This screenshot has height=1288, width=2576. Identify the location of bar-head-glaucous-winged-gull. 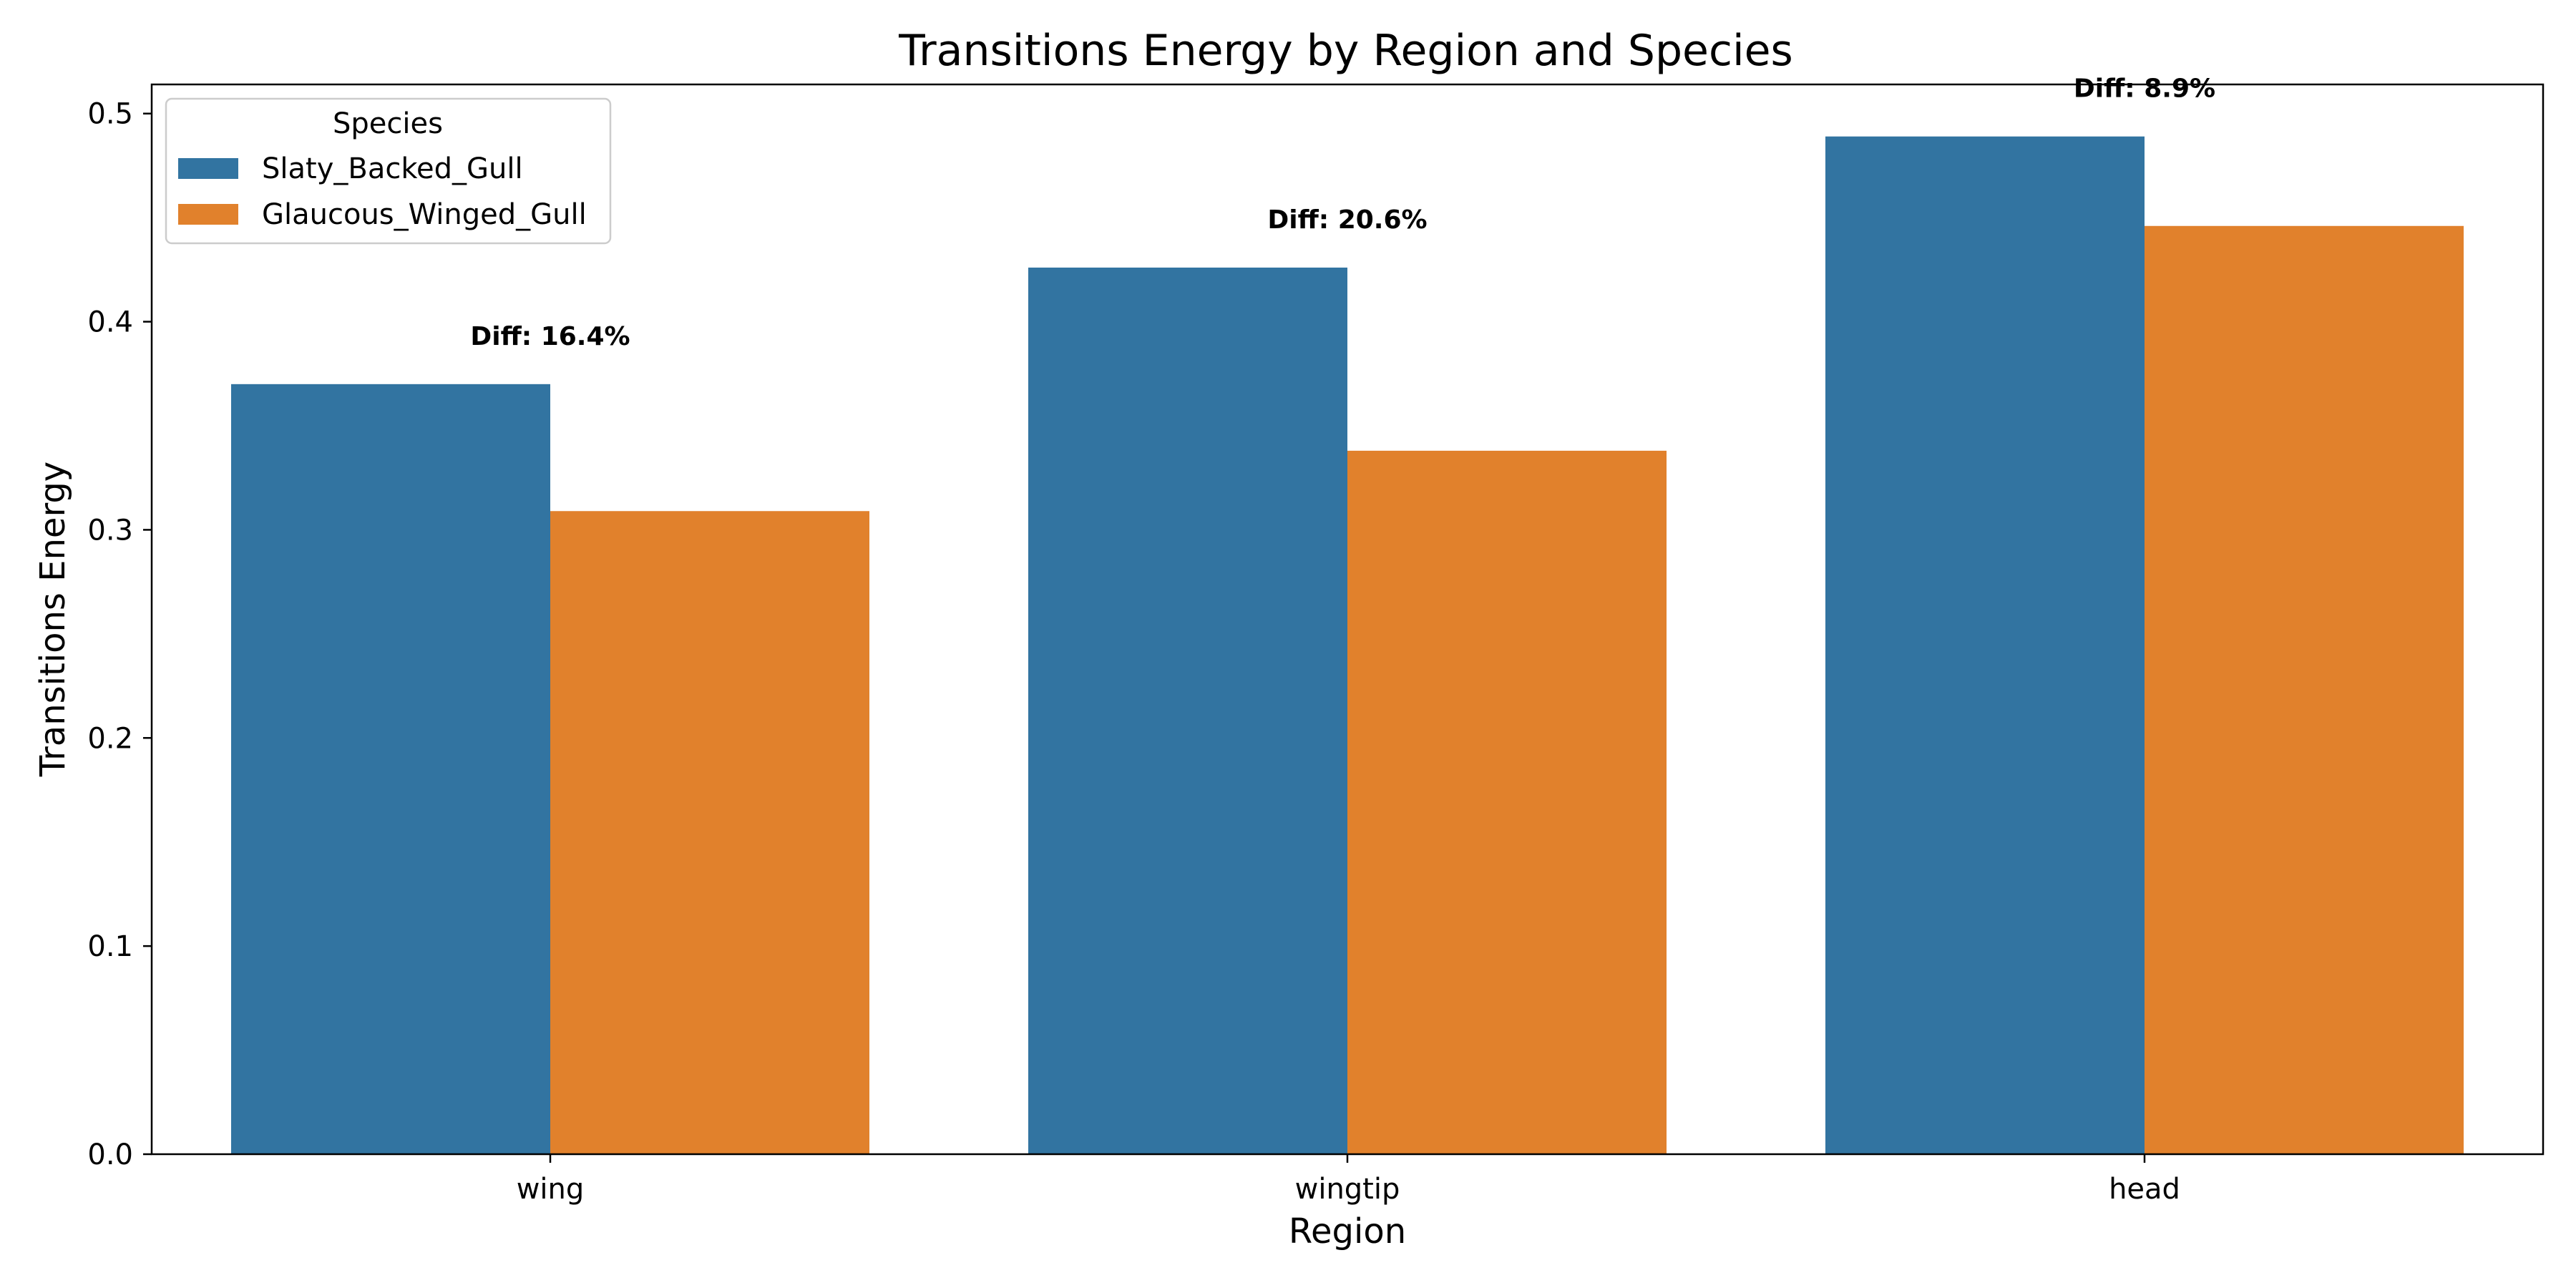
(2304, 689).